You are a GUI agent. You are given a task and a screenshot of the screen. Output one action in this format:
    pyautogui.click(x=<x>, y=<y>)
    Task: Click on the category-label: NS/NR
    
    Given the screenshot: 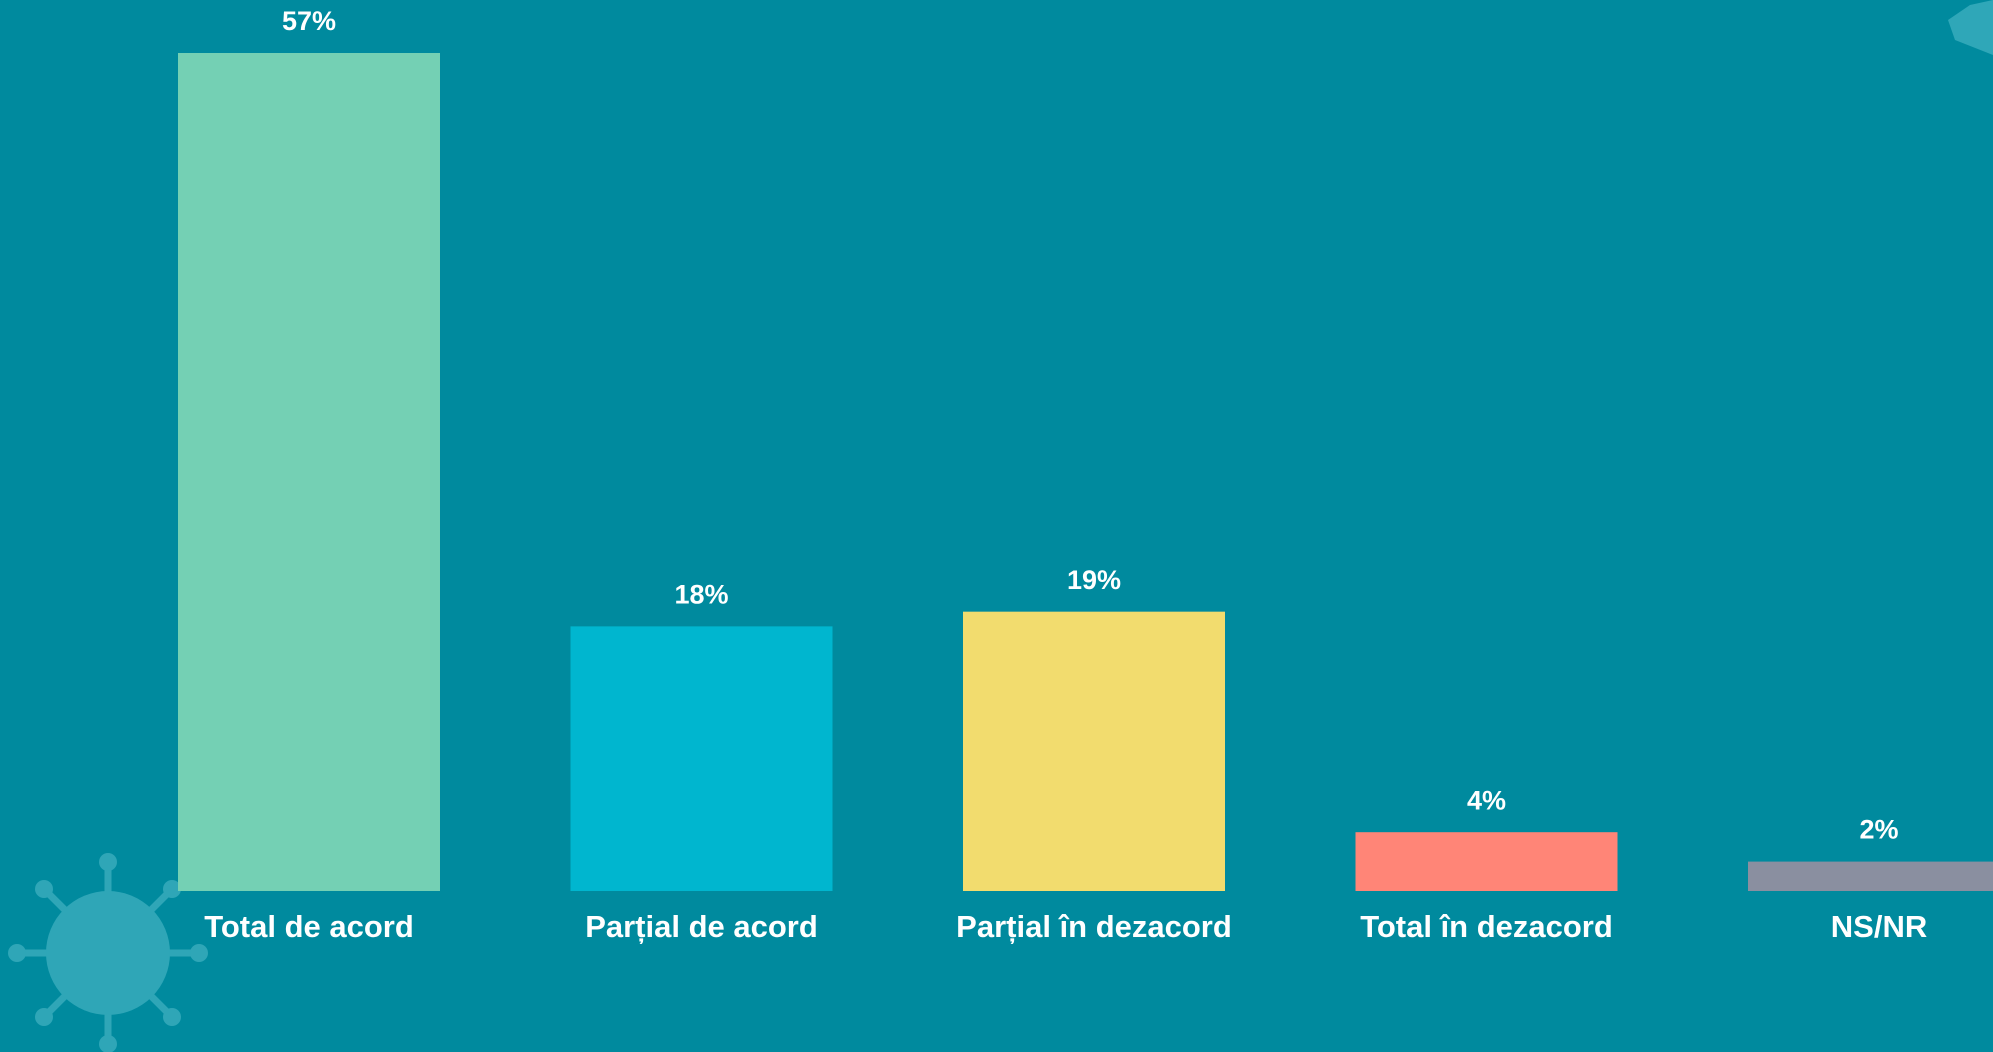 What is the action you would take?
    pyautogui.click(x=1879, y=926)
    